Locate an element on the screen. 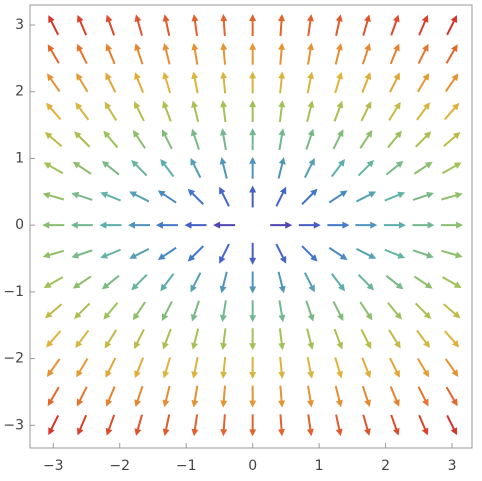 The height and width of the screenshot is (481, 482). y-tick-label: 2 is located at coordinates (19, 92).